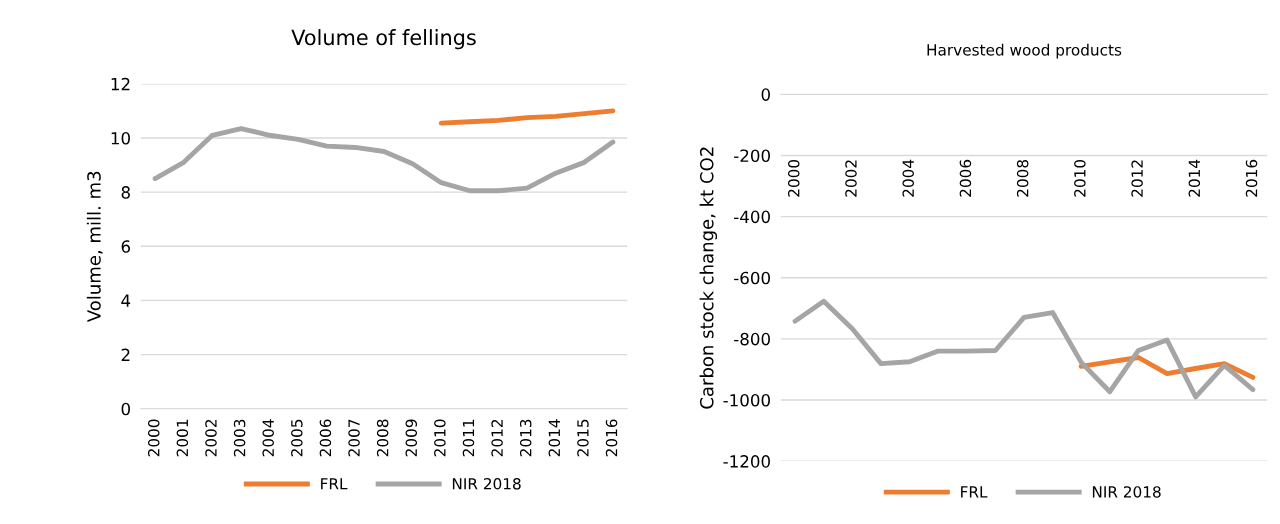 The height and width of the screenshot is (524, 1280). I want to click on y-tick-label: -1200, so click(746, 461).